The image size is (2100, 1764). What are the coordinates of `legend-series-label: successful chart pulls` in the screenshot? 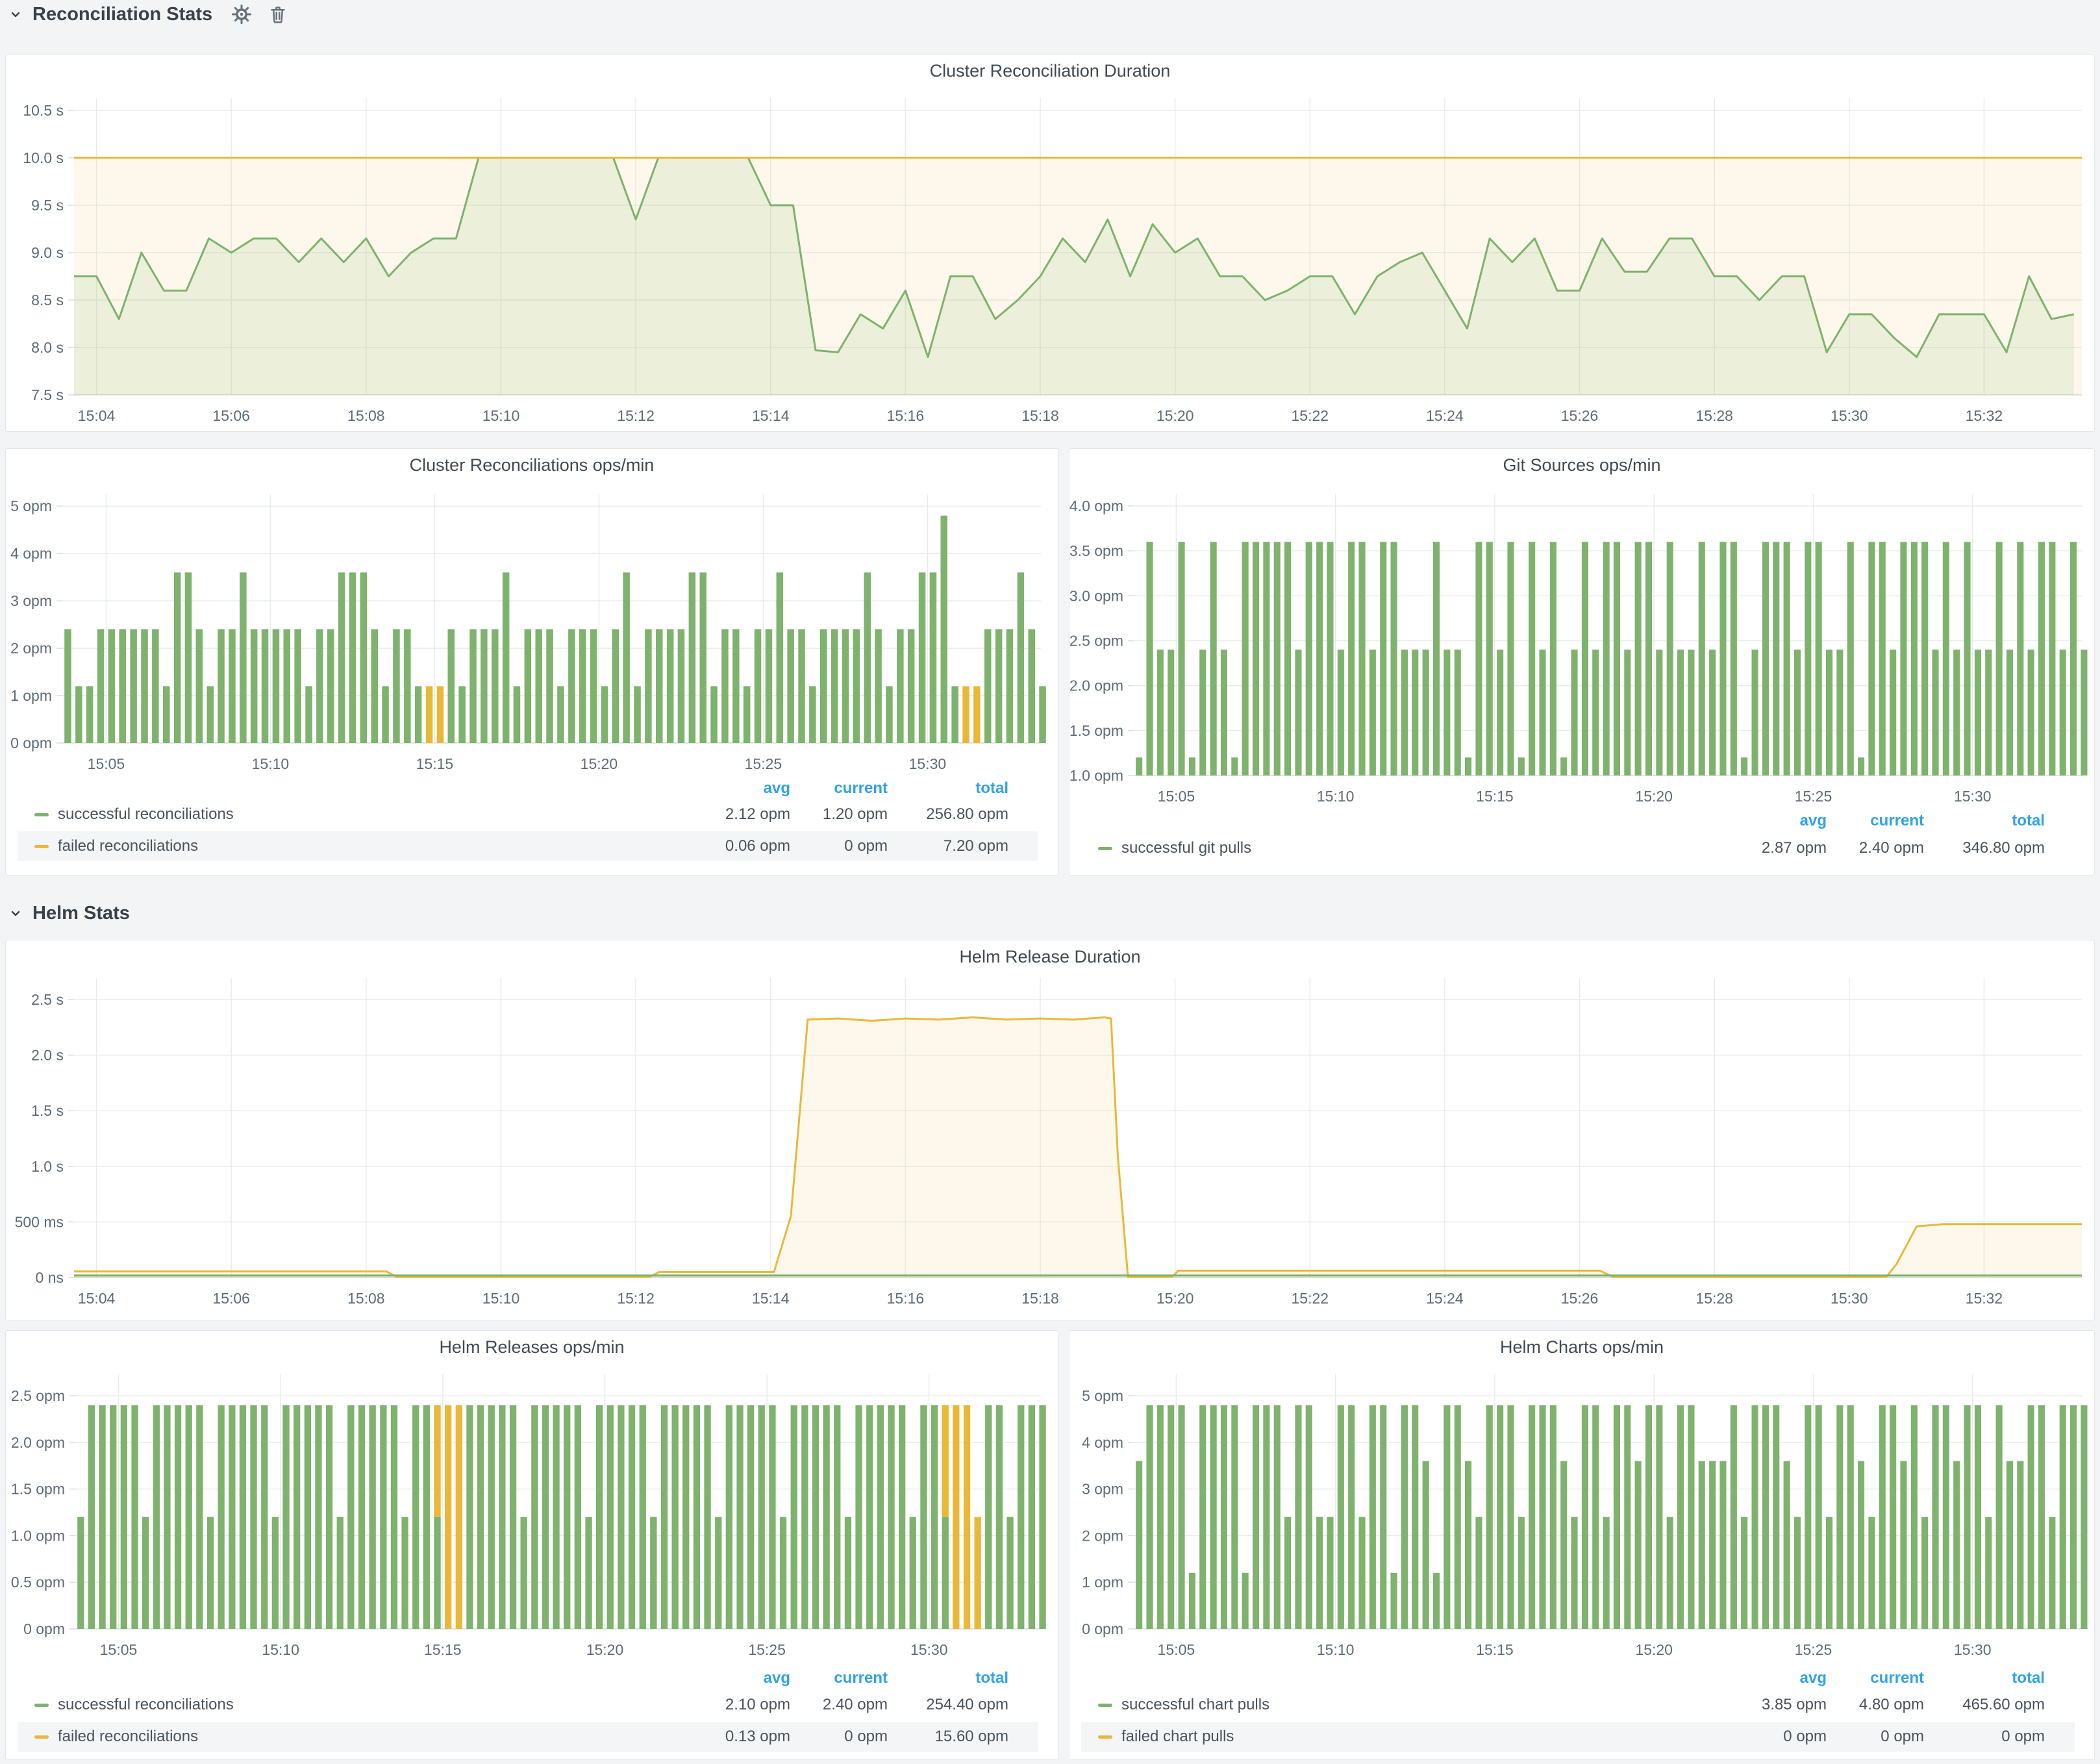 It's located at (1195, 1705).